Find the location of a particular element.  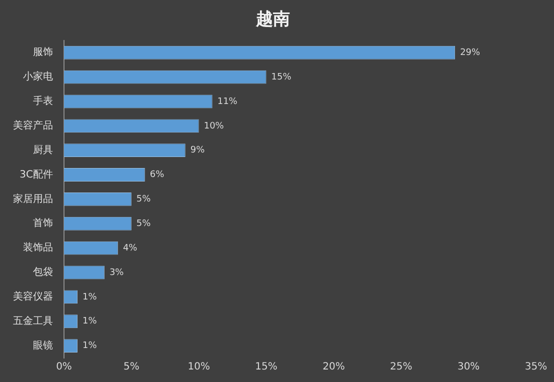

x-tick-label: 25% is located at coordinates (401, 367).